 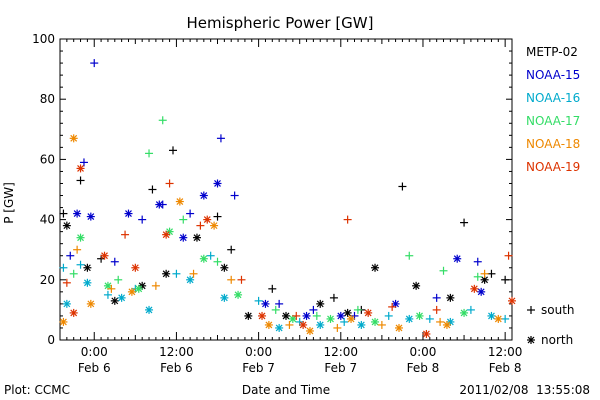 I want to click on legend-entry: METP-02, so click(x=552, y=52).